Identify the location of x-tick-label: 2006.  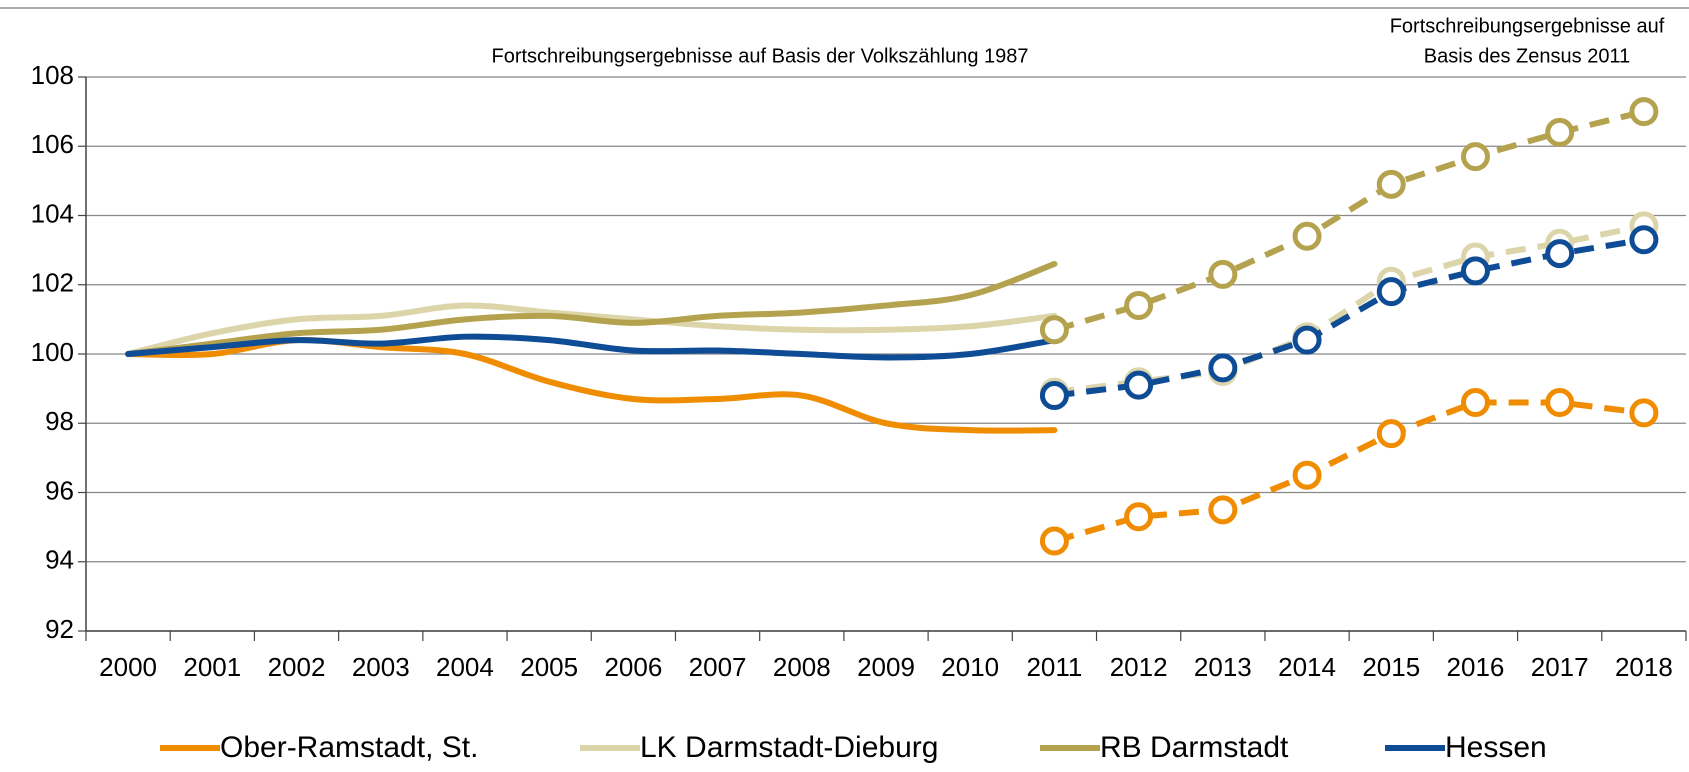
(633, 667).